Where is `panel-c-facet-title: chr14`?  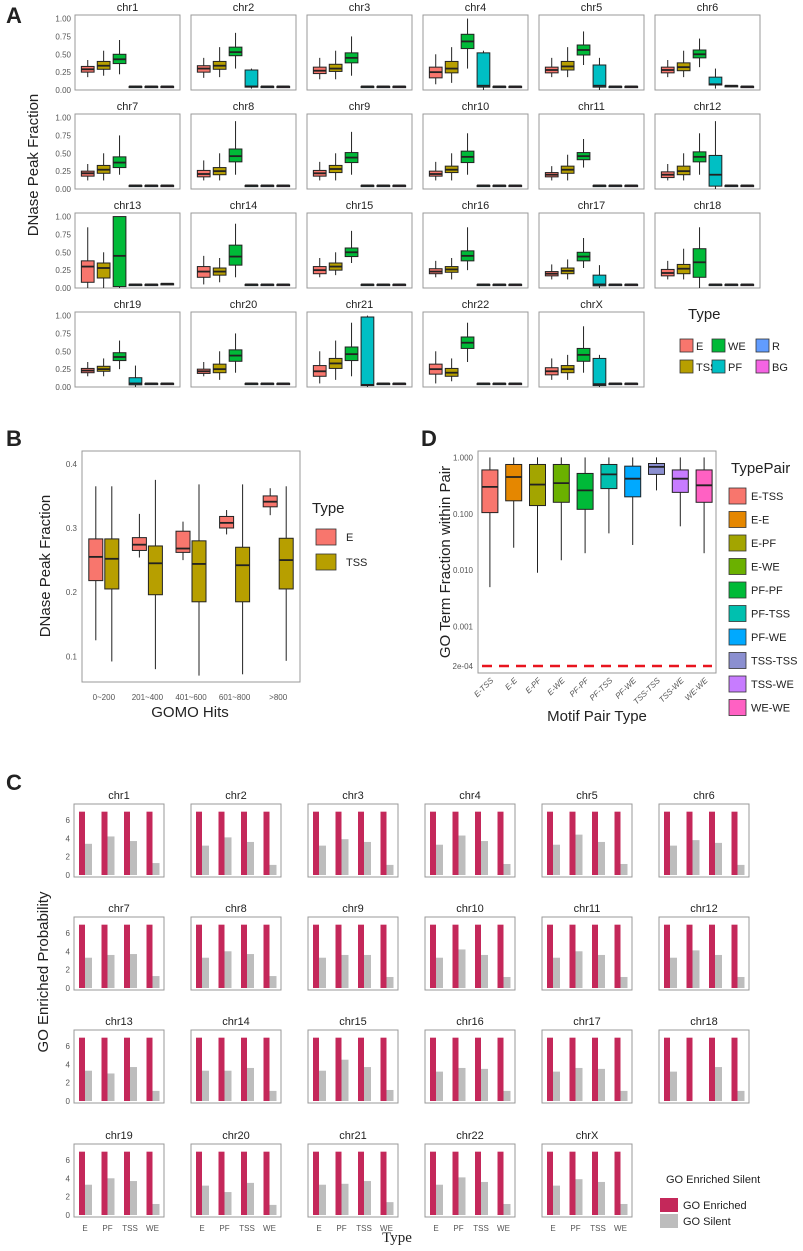
panel-c-facet-title: chr14 is located at coordinates (236, 1022).